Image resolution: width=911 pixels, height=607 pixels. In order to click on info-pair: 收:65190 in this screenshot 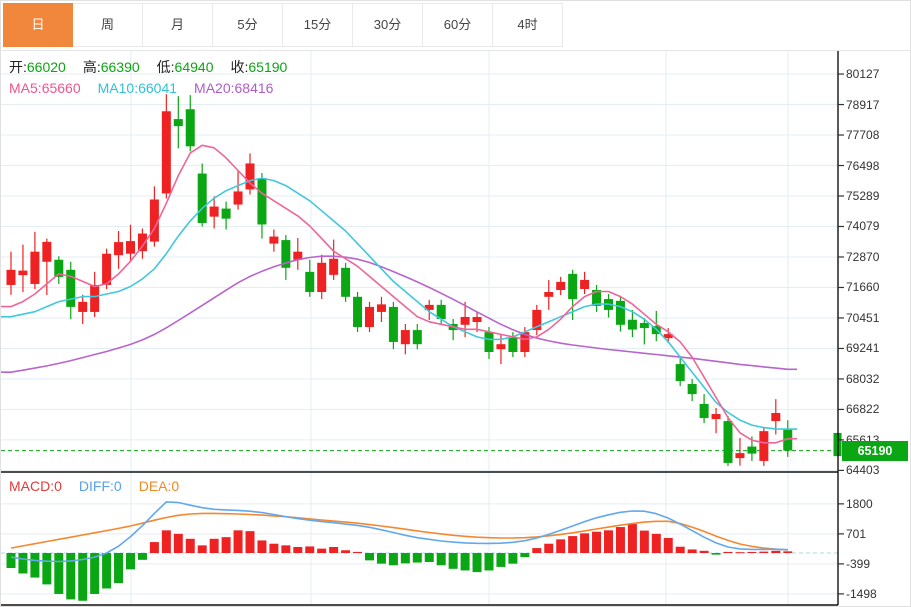, I will do `click(259, 67)`.